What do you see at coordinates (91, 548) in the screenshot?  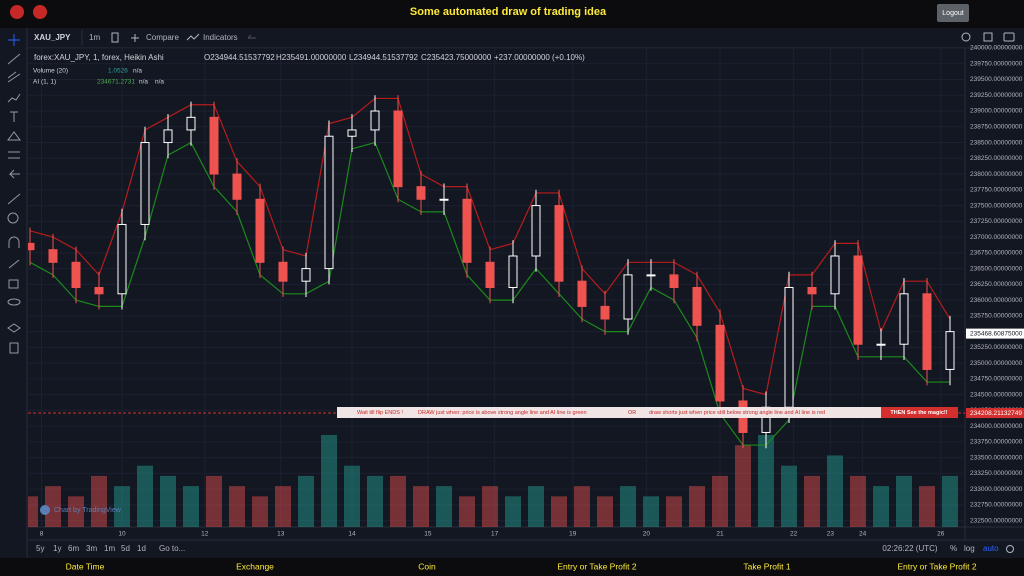 I see `range-button: 3m` at bounding box center [91, 548].